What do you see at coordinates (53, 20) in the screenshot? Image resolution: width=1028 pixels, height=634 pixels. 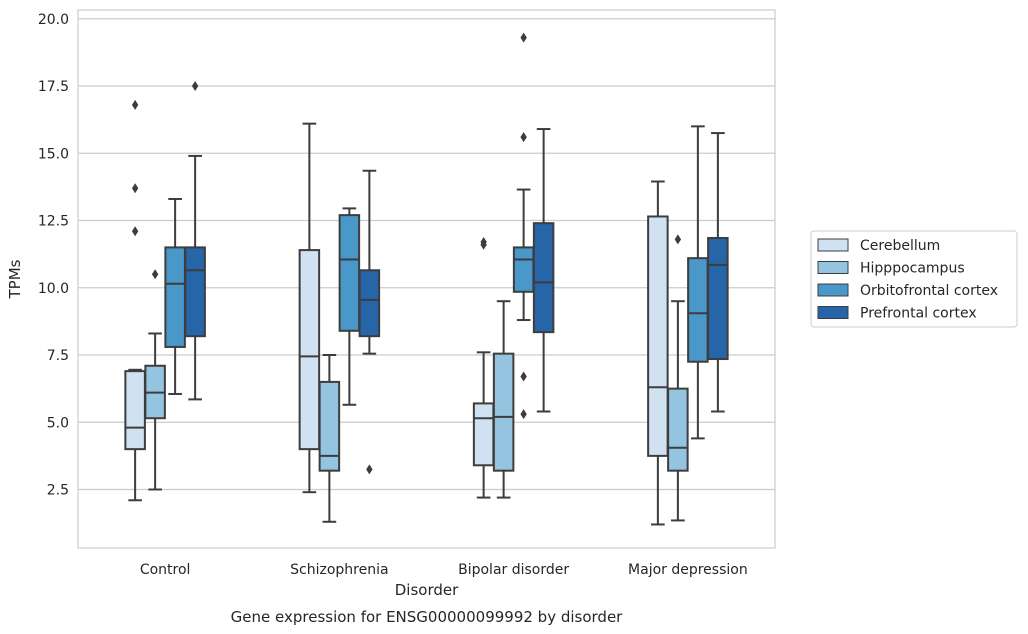 I see `y-tick-label: 20.0` at bounding box center [53, 20].